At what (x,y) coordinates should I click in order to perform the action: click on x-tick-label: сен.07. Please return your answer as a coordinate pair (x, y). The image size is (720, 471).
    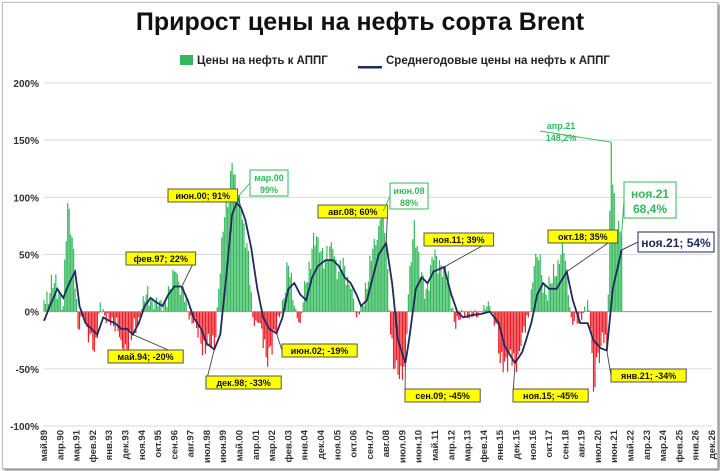
    Looking at the image, I should click on (370, 445).